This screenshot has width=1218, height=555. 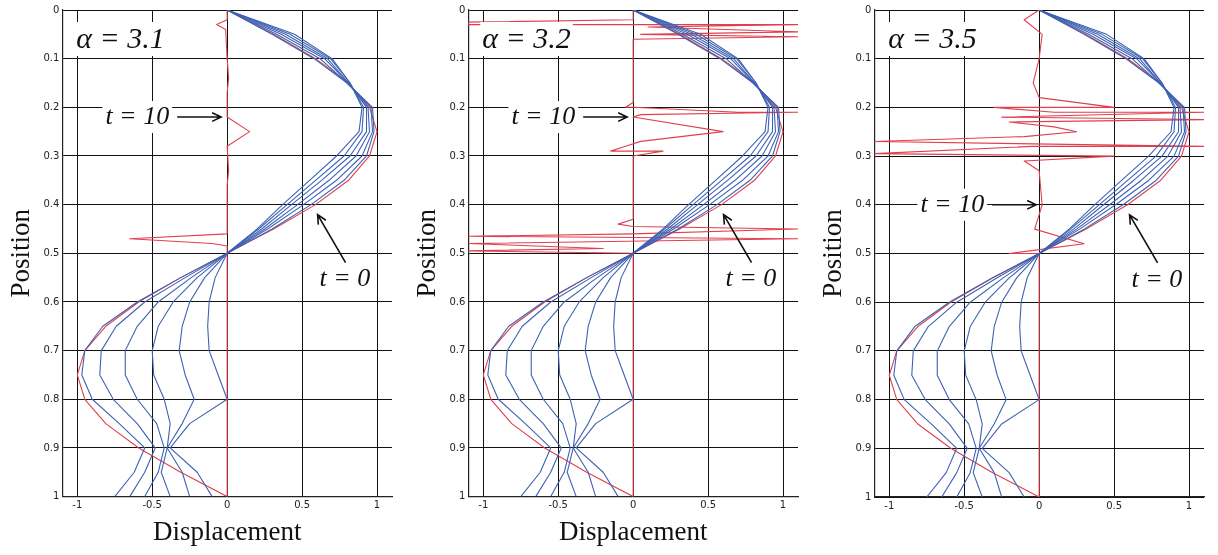 I want to click on annotation: α = 3.1, so click(x=120, y=37).